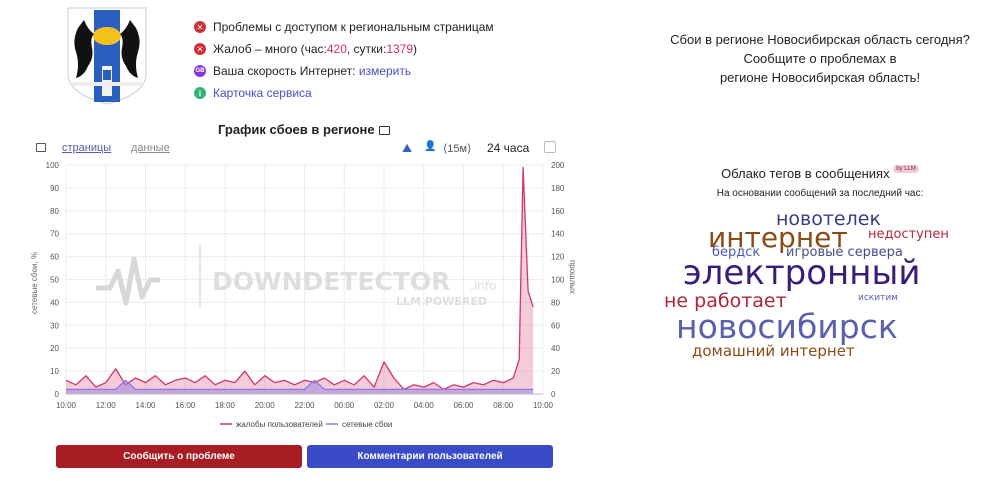 The image size is (1000, 481). Describe the element at coordinates (87, 148) in the screenshot. I see `tab-pages: страницы` at that location.